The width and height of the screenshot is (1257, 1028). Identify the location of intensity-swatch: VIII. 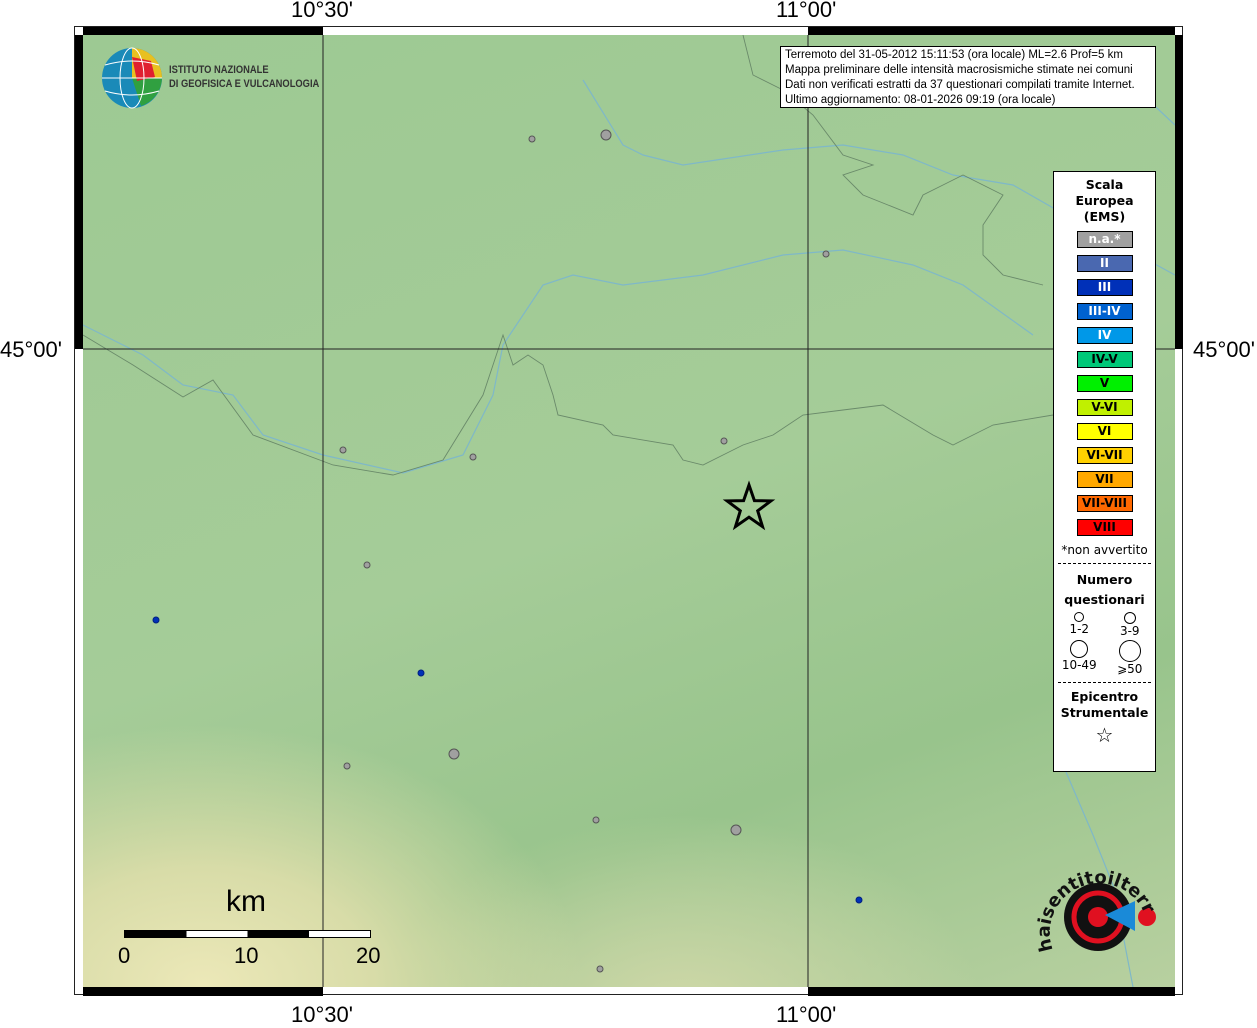
(1104, 527).